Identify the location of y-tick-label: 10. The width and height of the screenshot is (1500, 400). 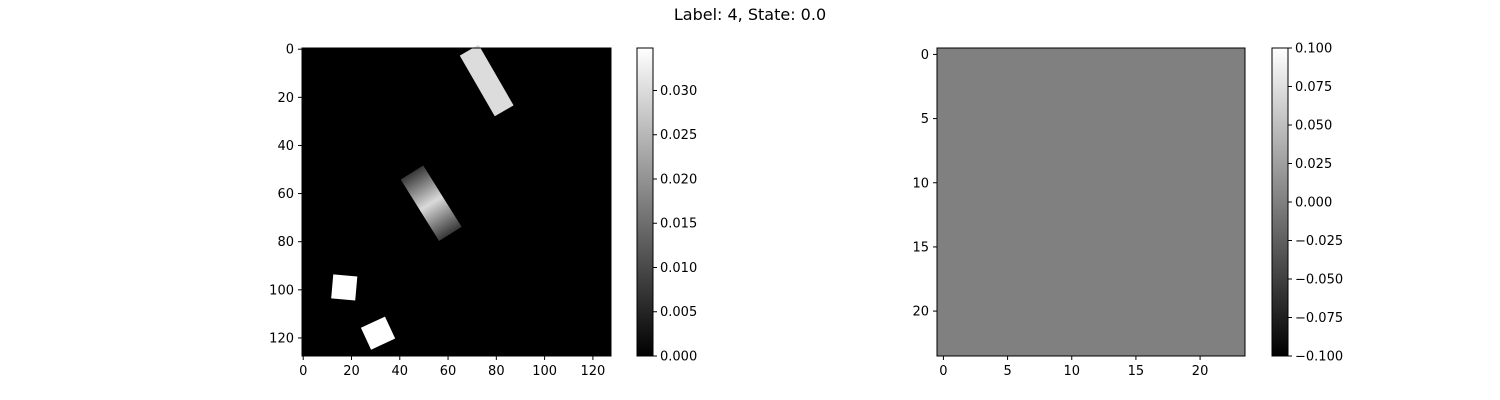
(920, 183).